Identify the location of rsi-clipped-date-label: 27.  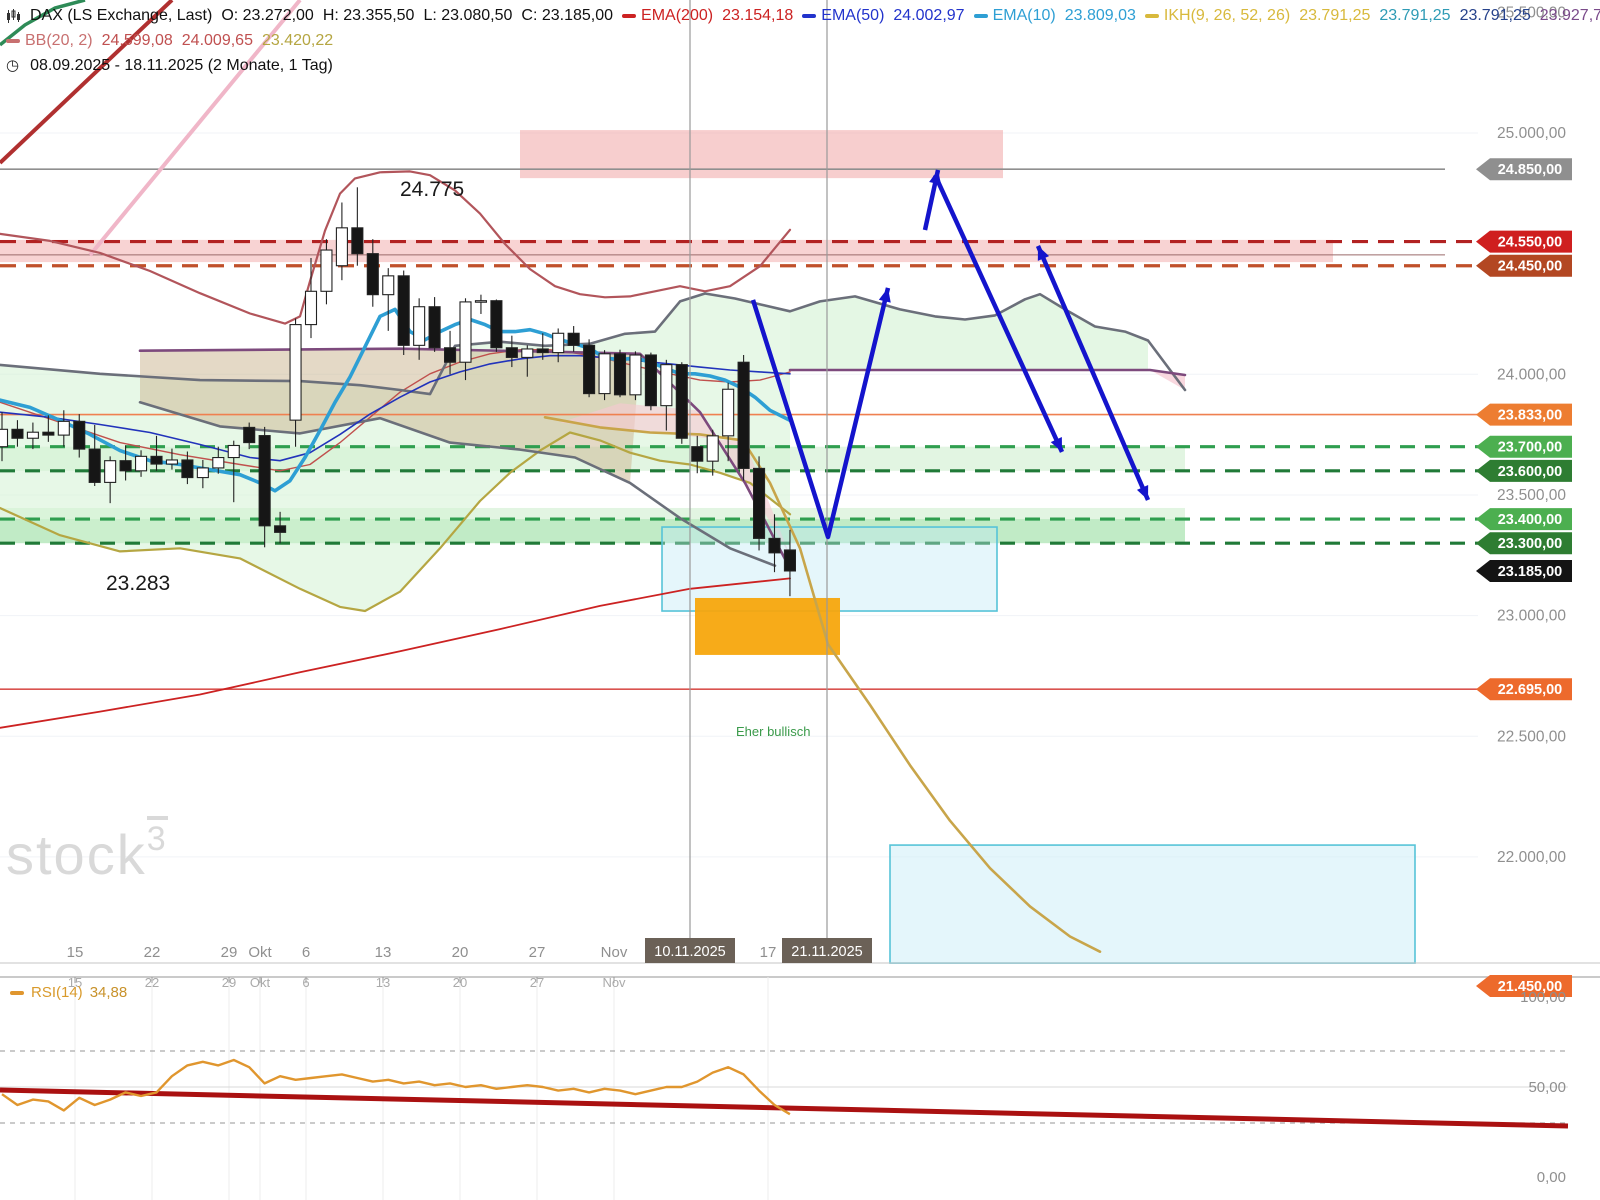
(537, 982).